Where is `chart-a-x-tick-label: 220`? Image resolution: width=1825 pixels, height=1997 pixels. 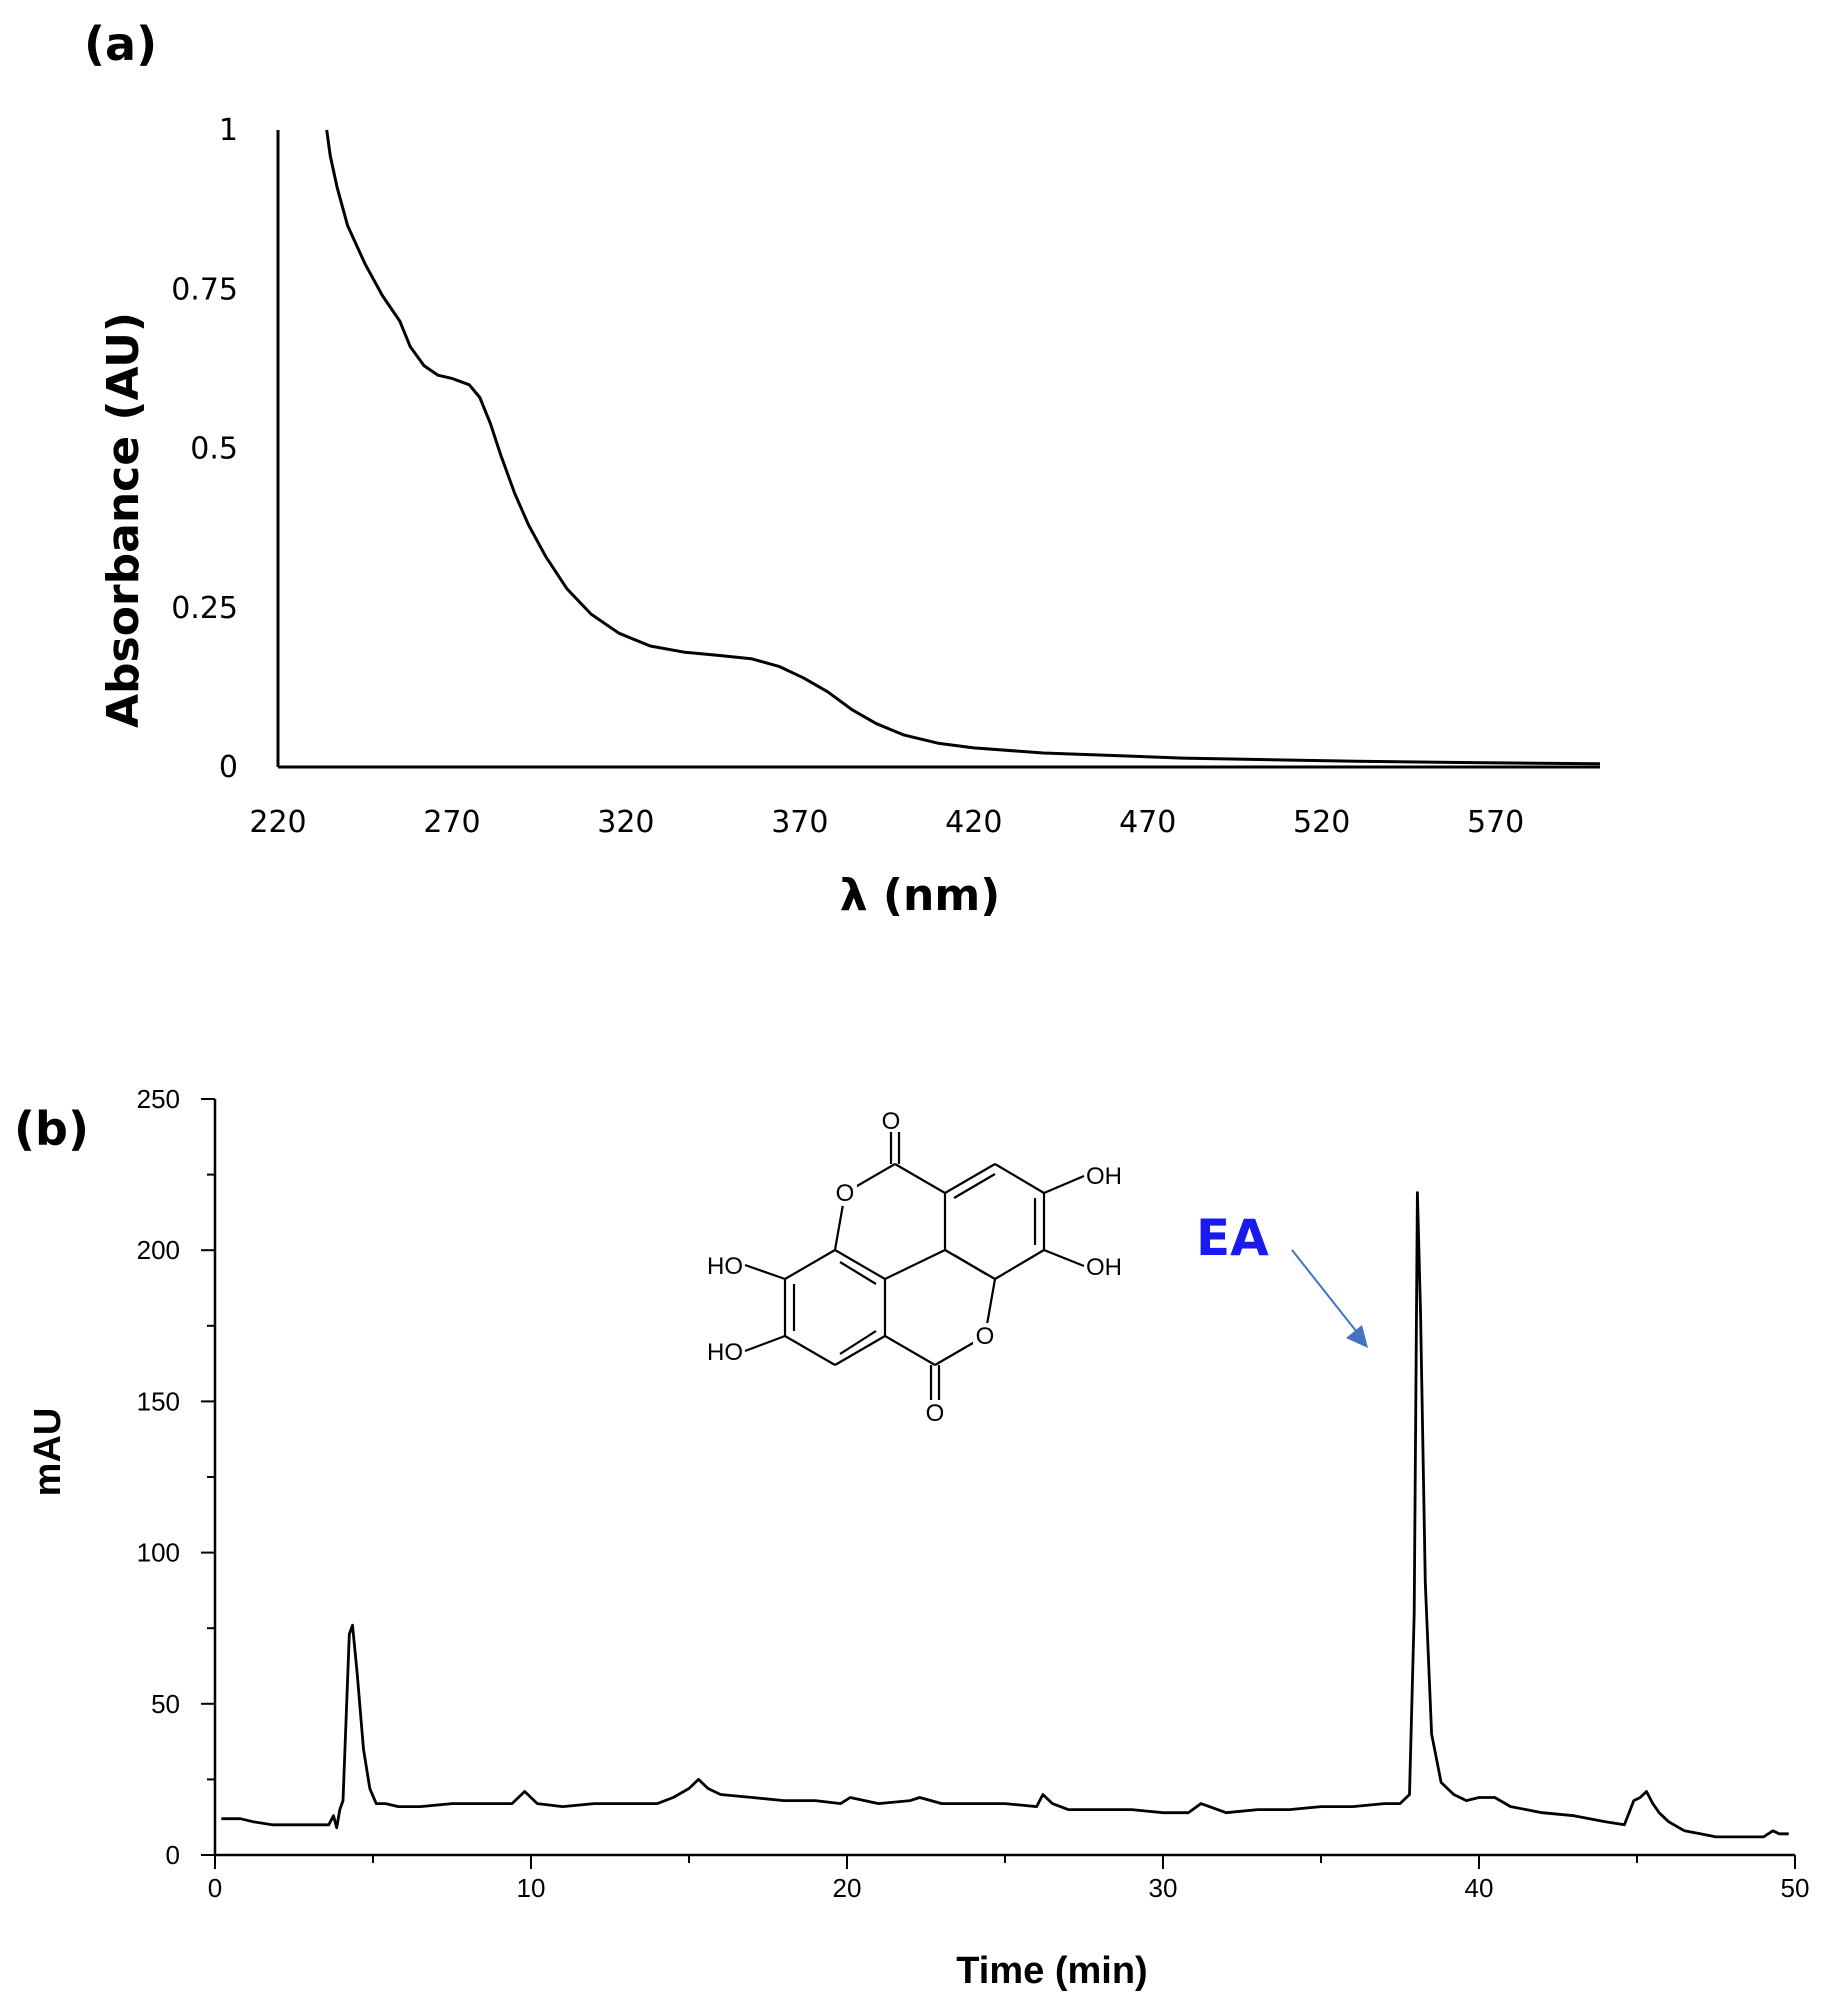
chart-a-x-tick-label: 220 is located at coordinates (277, 822).